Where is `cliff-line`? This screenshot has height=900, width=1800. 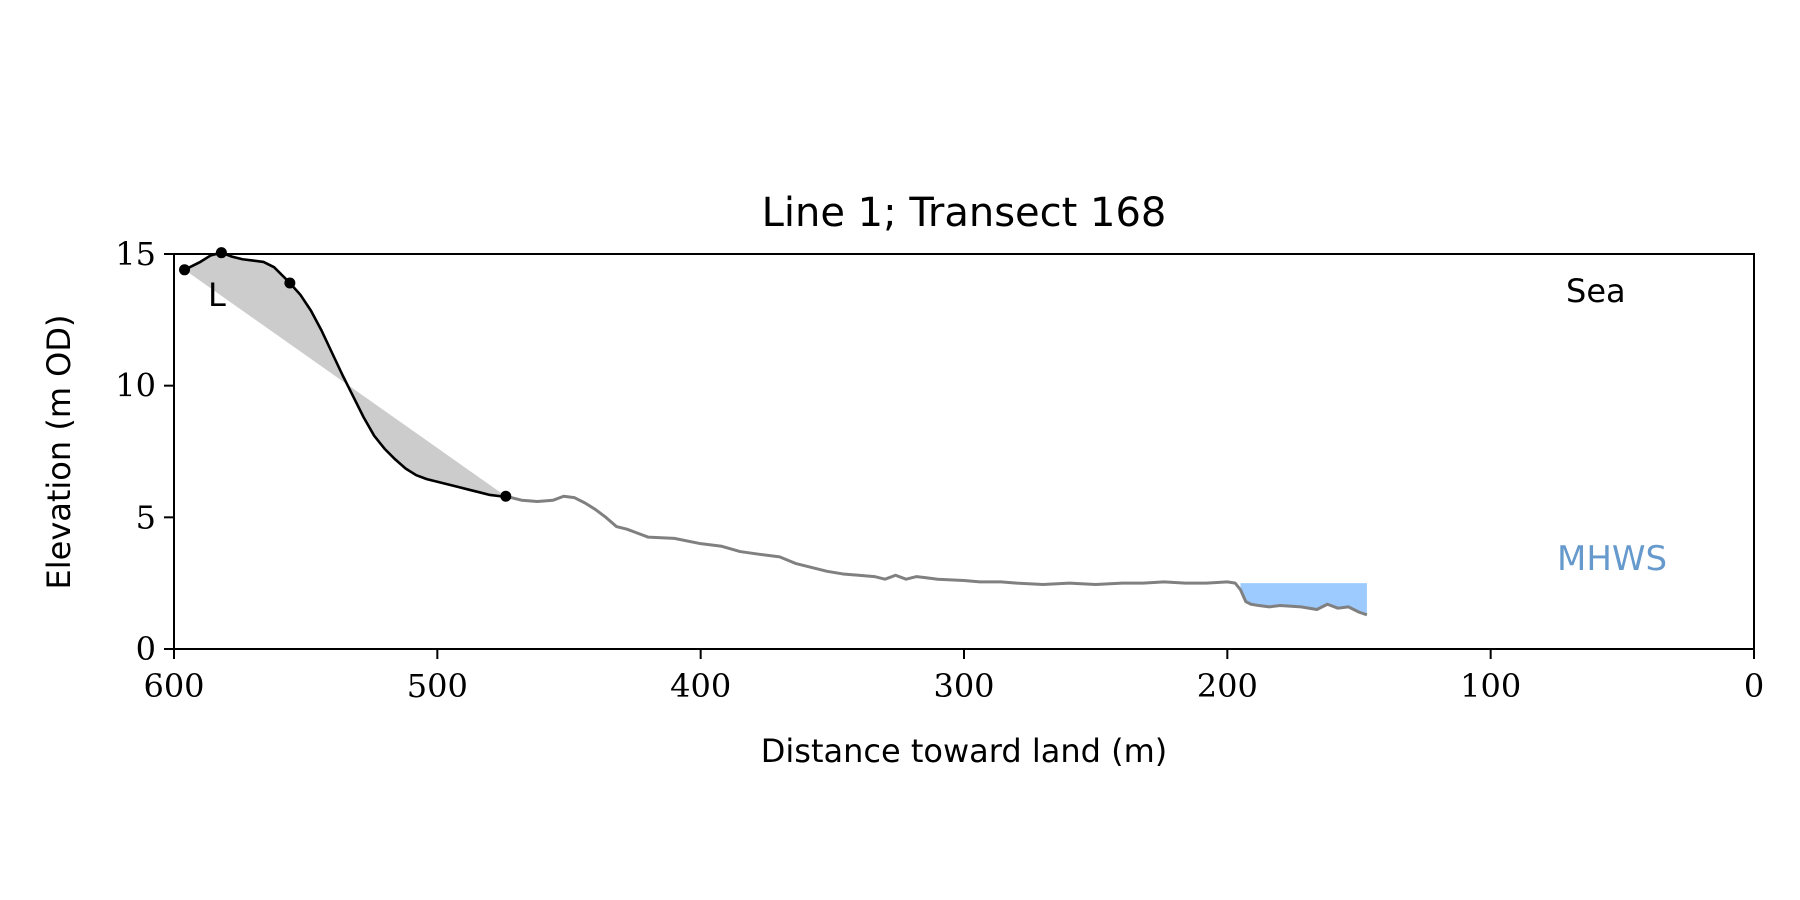 cliff-line is located at coordinates (344, 374).